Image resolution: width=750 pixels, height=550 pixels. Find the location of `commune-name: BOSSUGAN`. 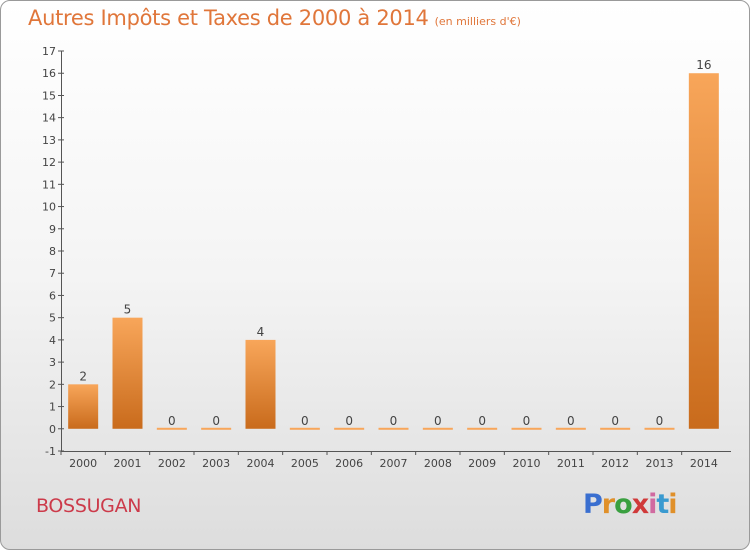

commune-name: BOSSUGAN is located at coordinates (89, 506).